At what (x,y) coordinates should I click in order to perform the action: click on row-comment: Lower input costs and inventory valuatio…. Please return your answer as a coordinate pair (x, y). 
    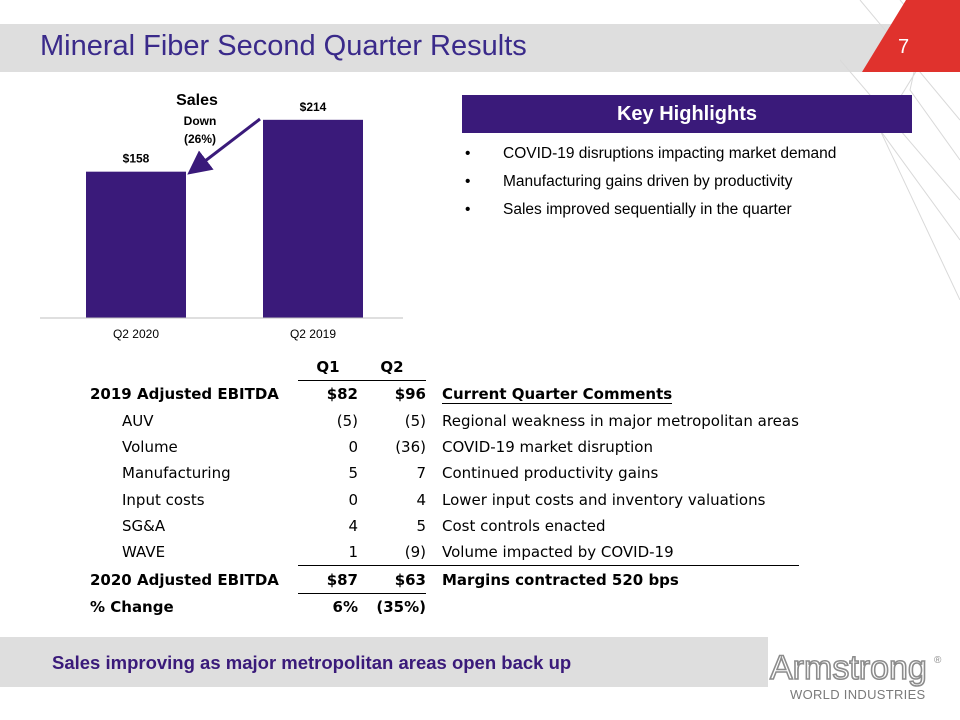
    Looking at the image, I should click on (604, 499).